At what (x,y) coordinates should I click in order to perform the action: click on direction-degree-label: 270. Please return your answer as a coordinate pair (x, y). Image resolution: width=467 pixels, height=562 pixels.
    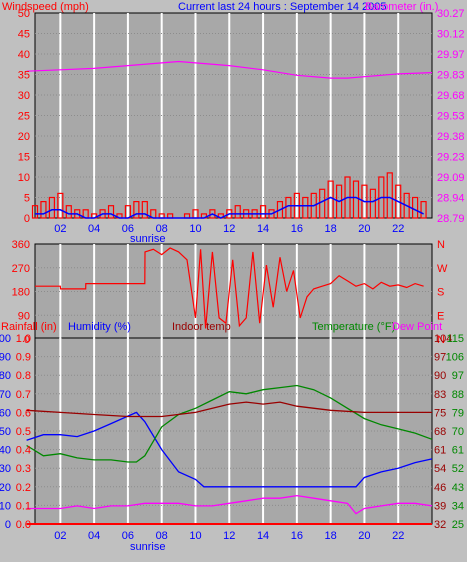
    Looking at the image, I should click on (21, 269).